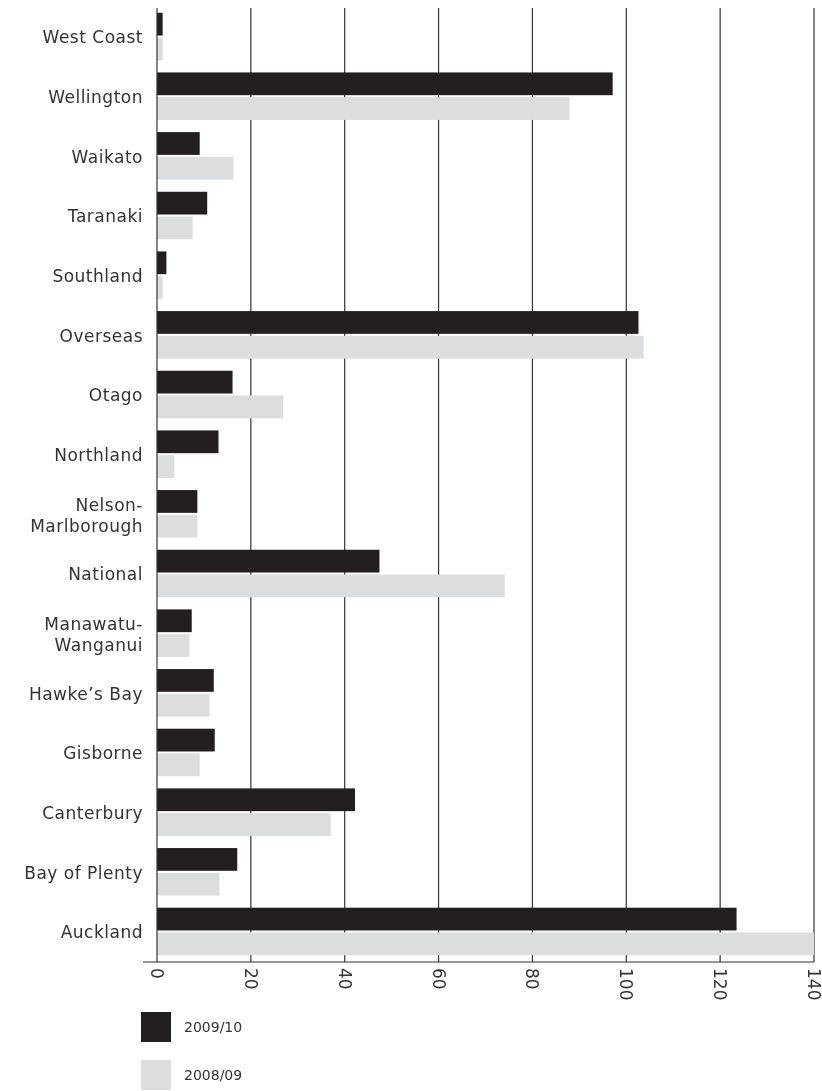 This screenshot has width=822, height=1091. Describe the element at coordinates (720, 984) in the screenshot. I see `x-tick-label: 120` at that location.